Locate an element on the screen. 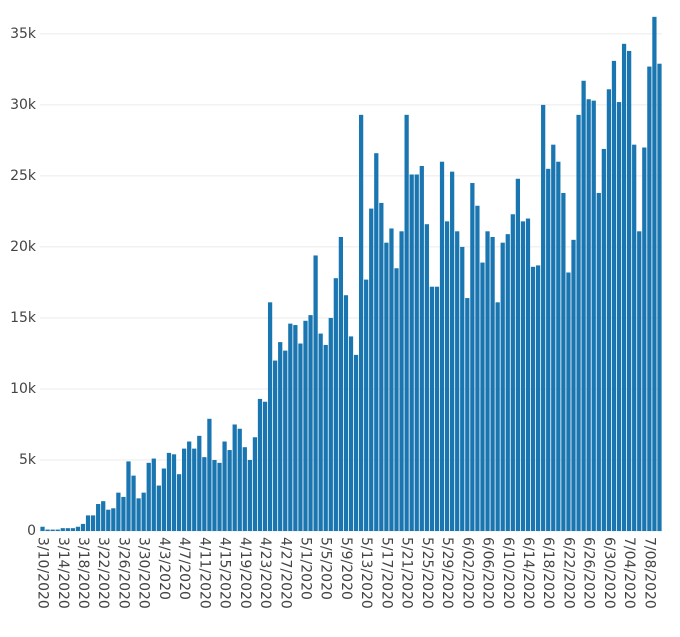 This screenshot has height=637, width=680. y-tick-label: 20k is located at coordinates (23, 247).